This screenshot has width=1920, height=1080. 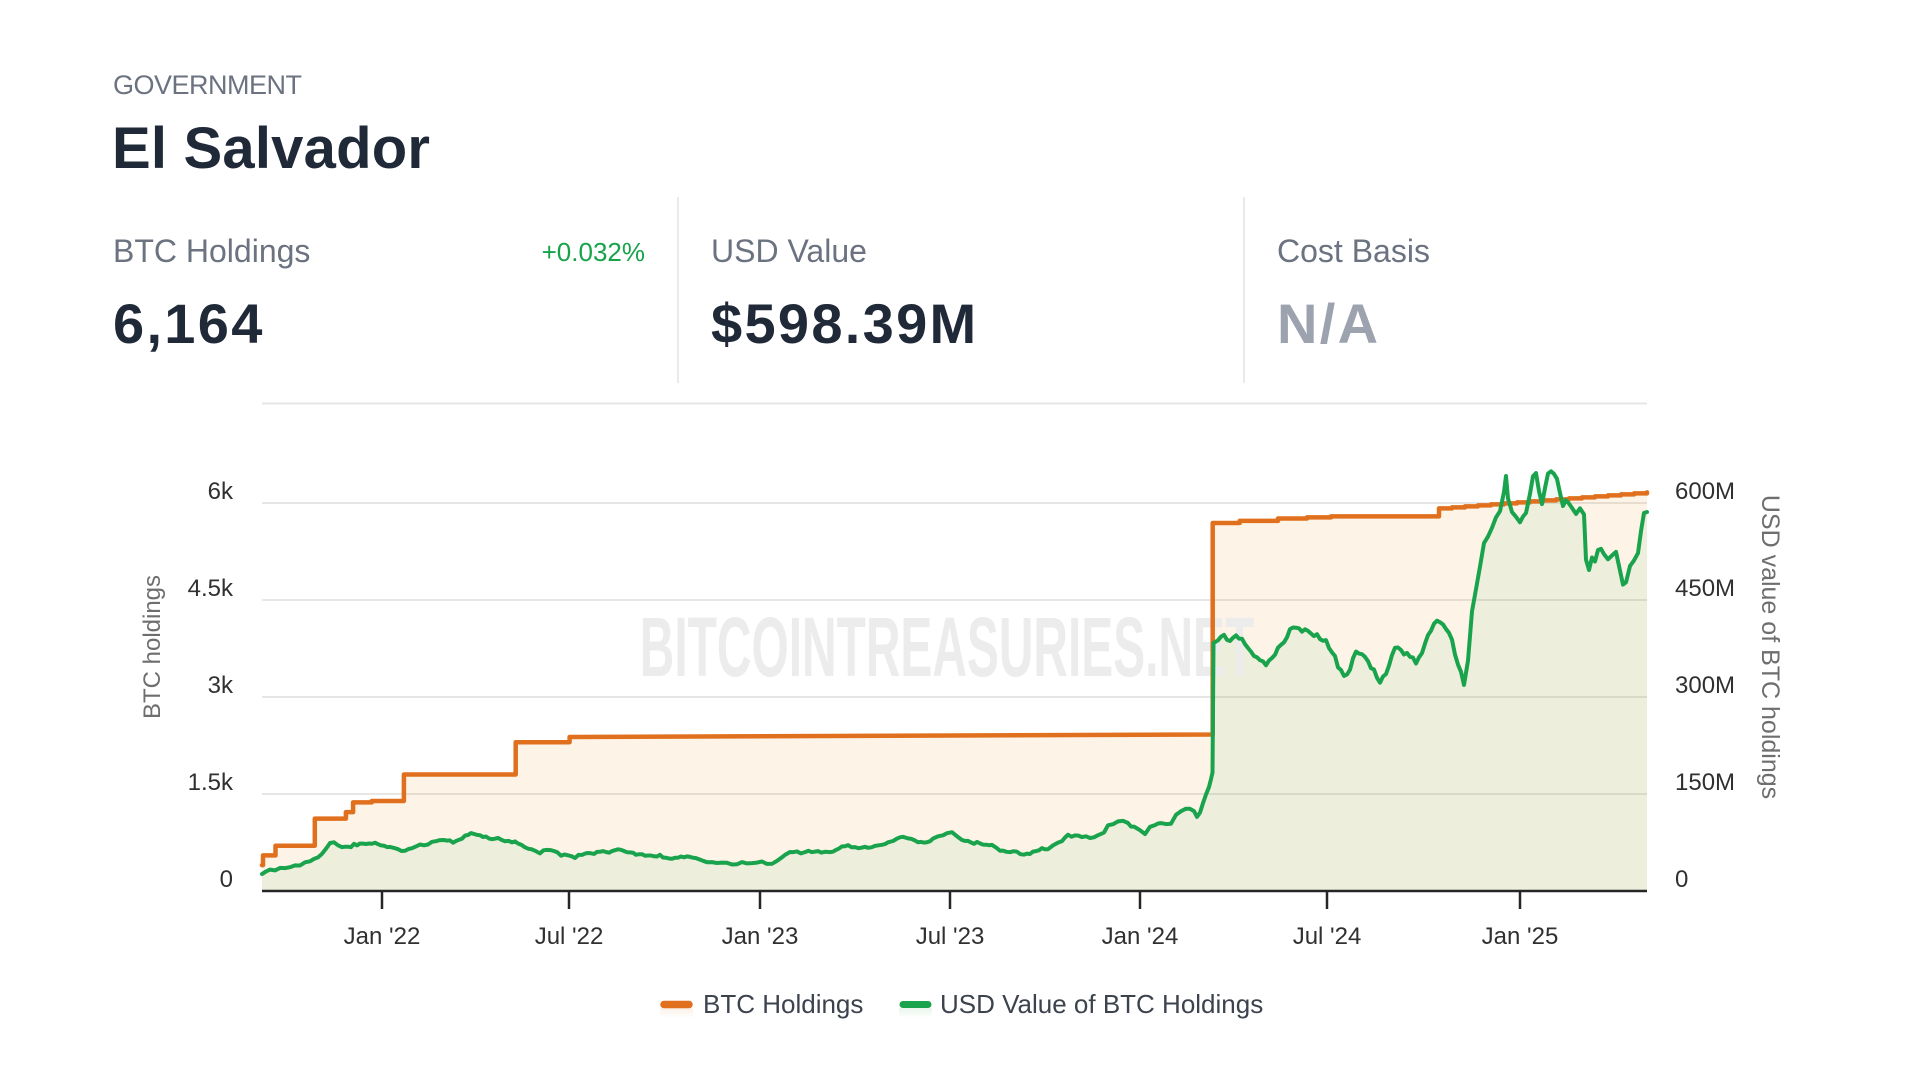 I want to click on svg-text: Jan '24, so click(x=1140, y=936).